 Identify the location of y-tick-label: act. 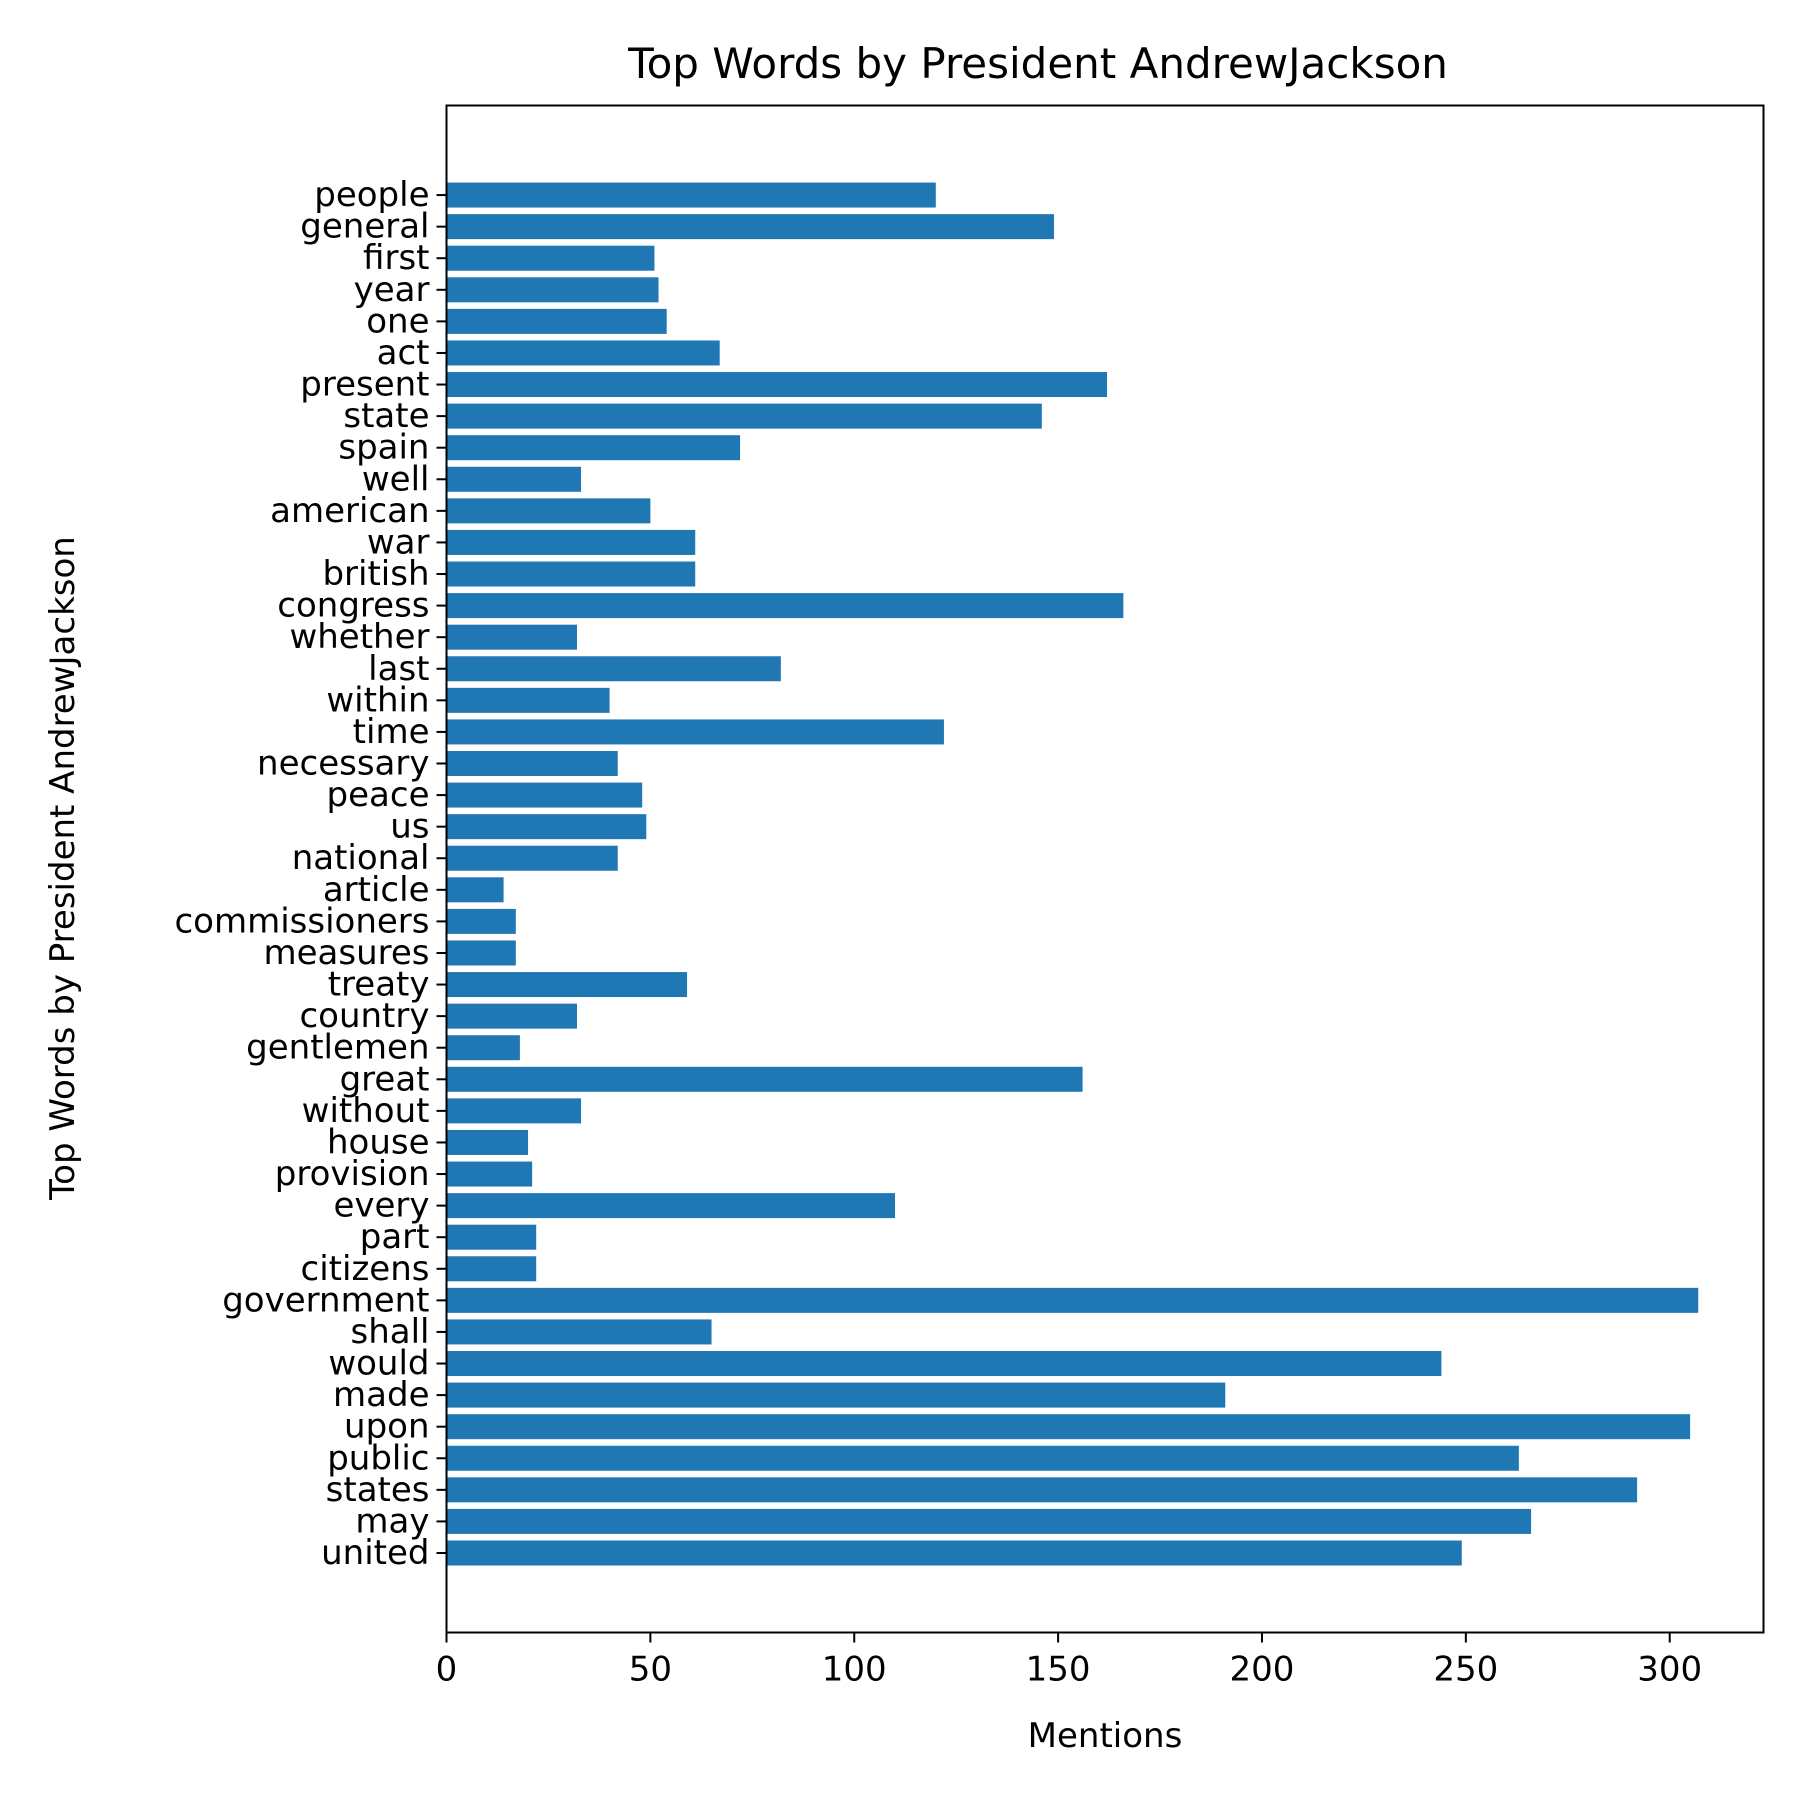
(403, 353).